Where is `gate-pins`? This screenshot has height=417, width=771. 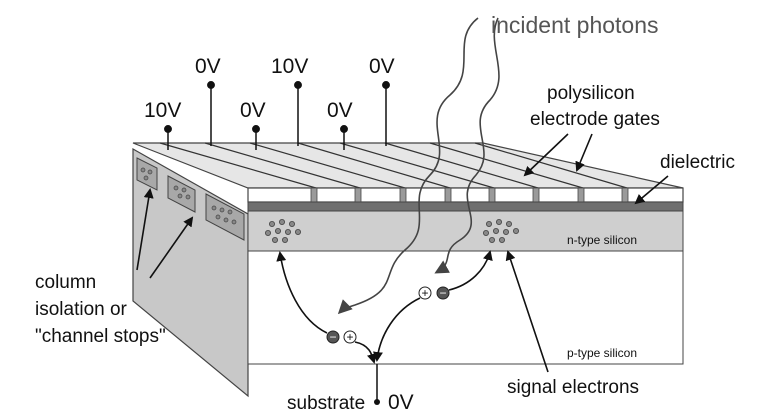 gate-pins is located at coordinates (277, 115).